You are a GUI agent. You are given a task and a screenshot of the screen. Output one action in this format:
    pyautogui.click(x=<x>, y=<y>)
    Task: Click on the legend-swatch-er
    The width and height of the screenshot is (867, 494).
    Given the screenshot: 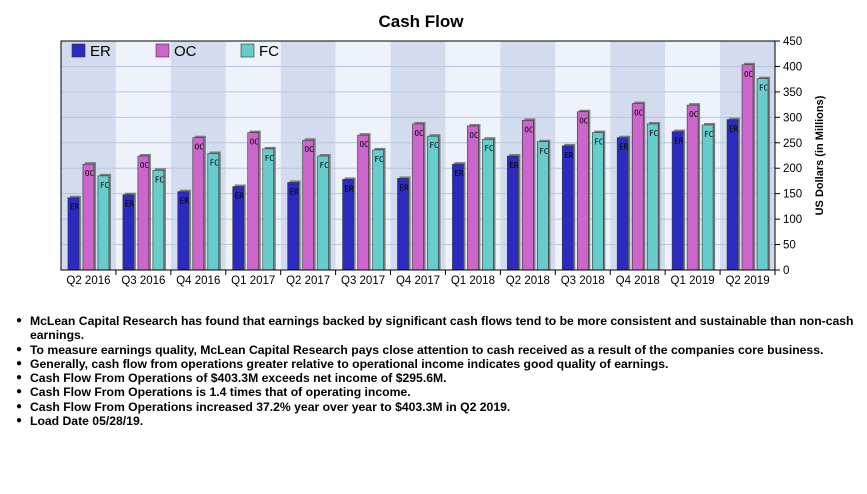 What is the action you would take?
    pyautogui.click(x=78, y=50)
    